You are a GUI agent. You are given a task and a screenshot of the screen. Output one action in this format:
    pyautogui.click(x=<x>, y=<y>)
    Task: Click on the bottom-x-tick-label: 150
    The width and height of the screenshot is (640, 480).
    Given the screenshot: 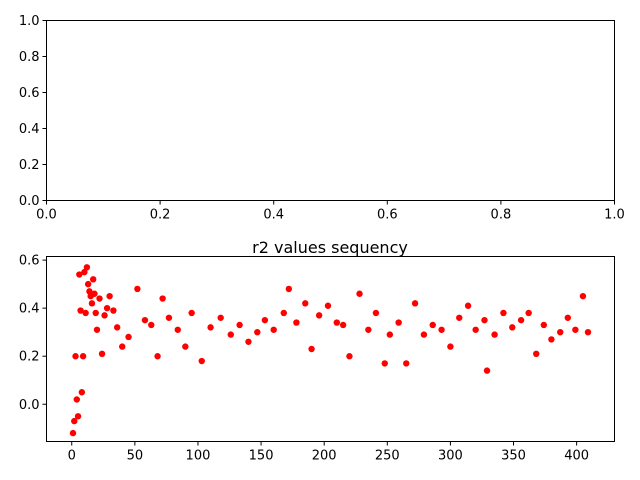 What is the action you would take?
    pyautogui.click(x=261, y=456)
    